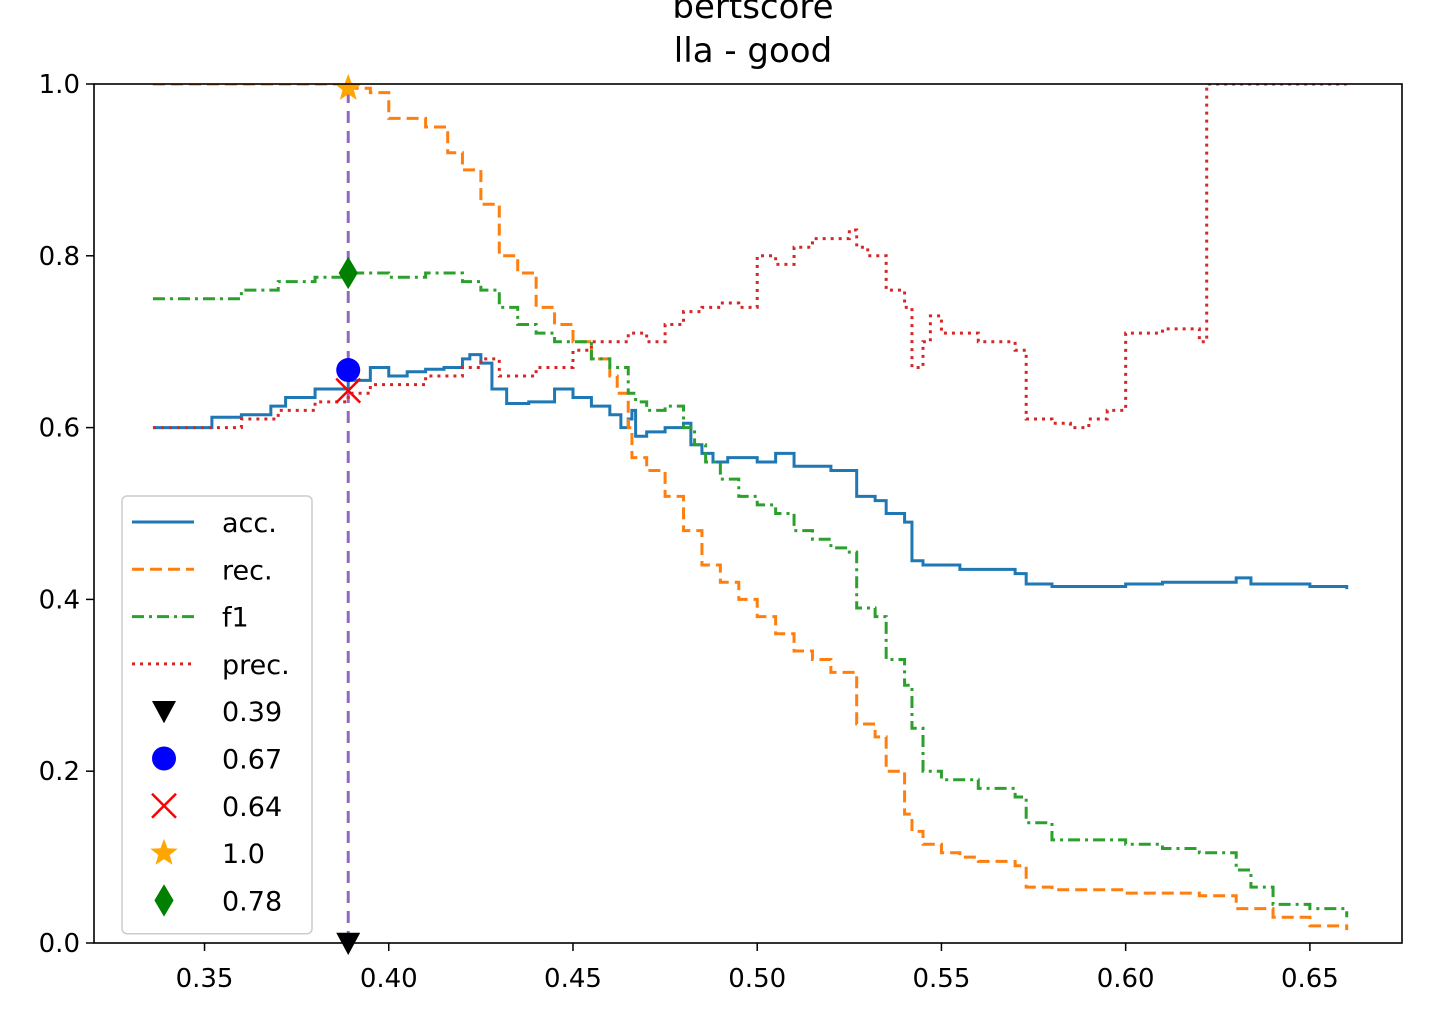  I want to click on y-tick-label: 0.4, so click(59, 600).